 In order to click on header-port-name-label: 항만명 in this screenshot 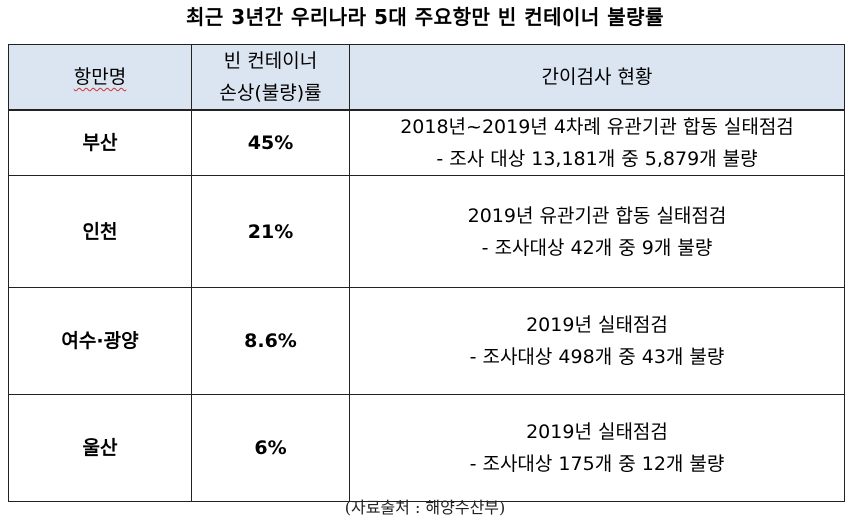, I will do `click(100, 77)`.